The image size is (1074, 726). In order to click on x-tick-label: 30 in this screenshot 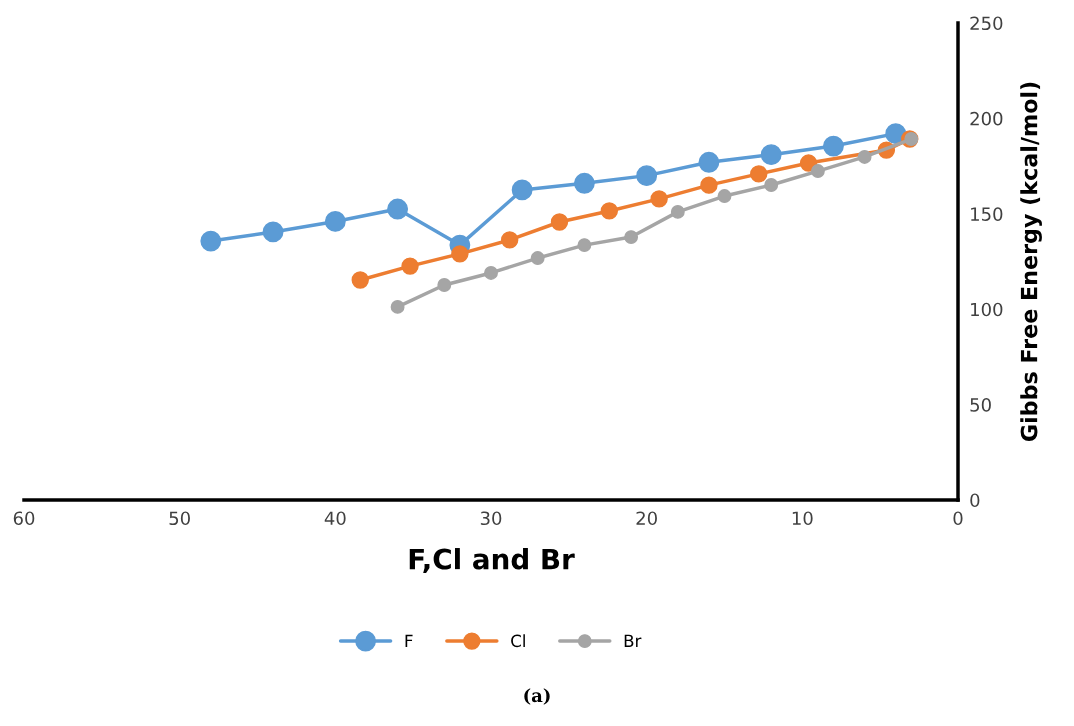, I will do `click(491, 518)`.